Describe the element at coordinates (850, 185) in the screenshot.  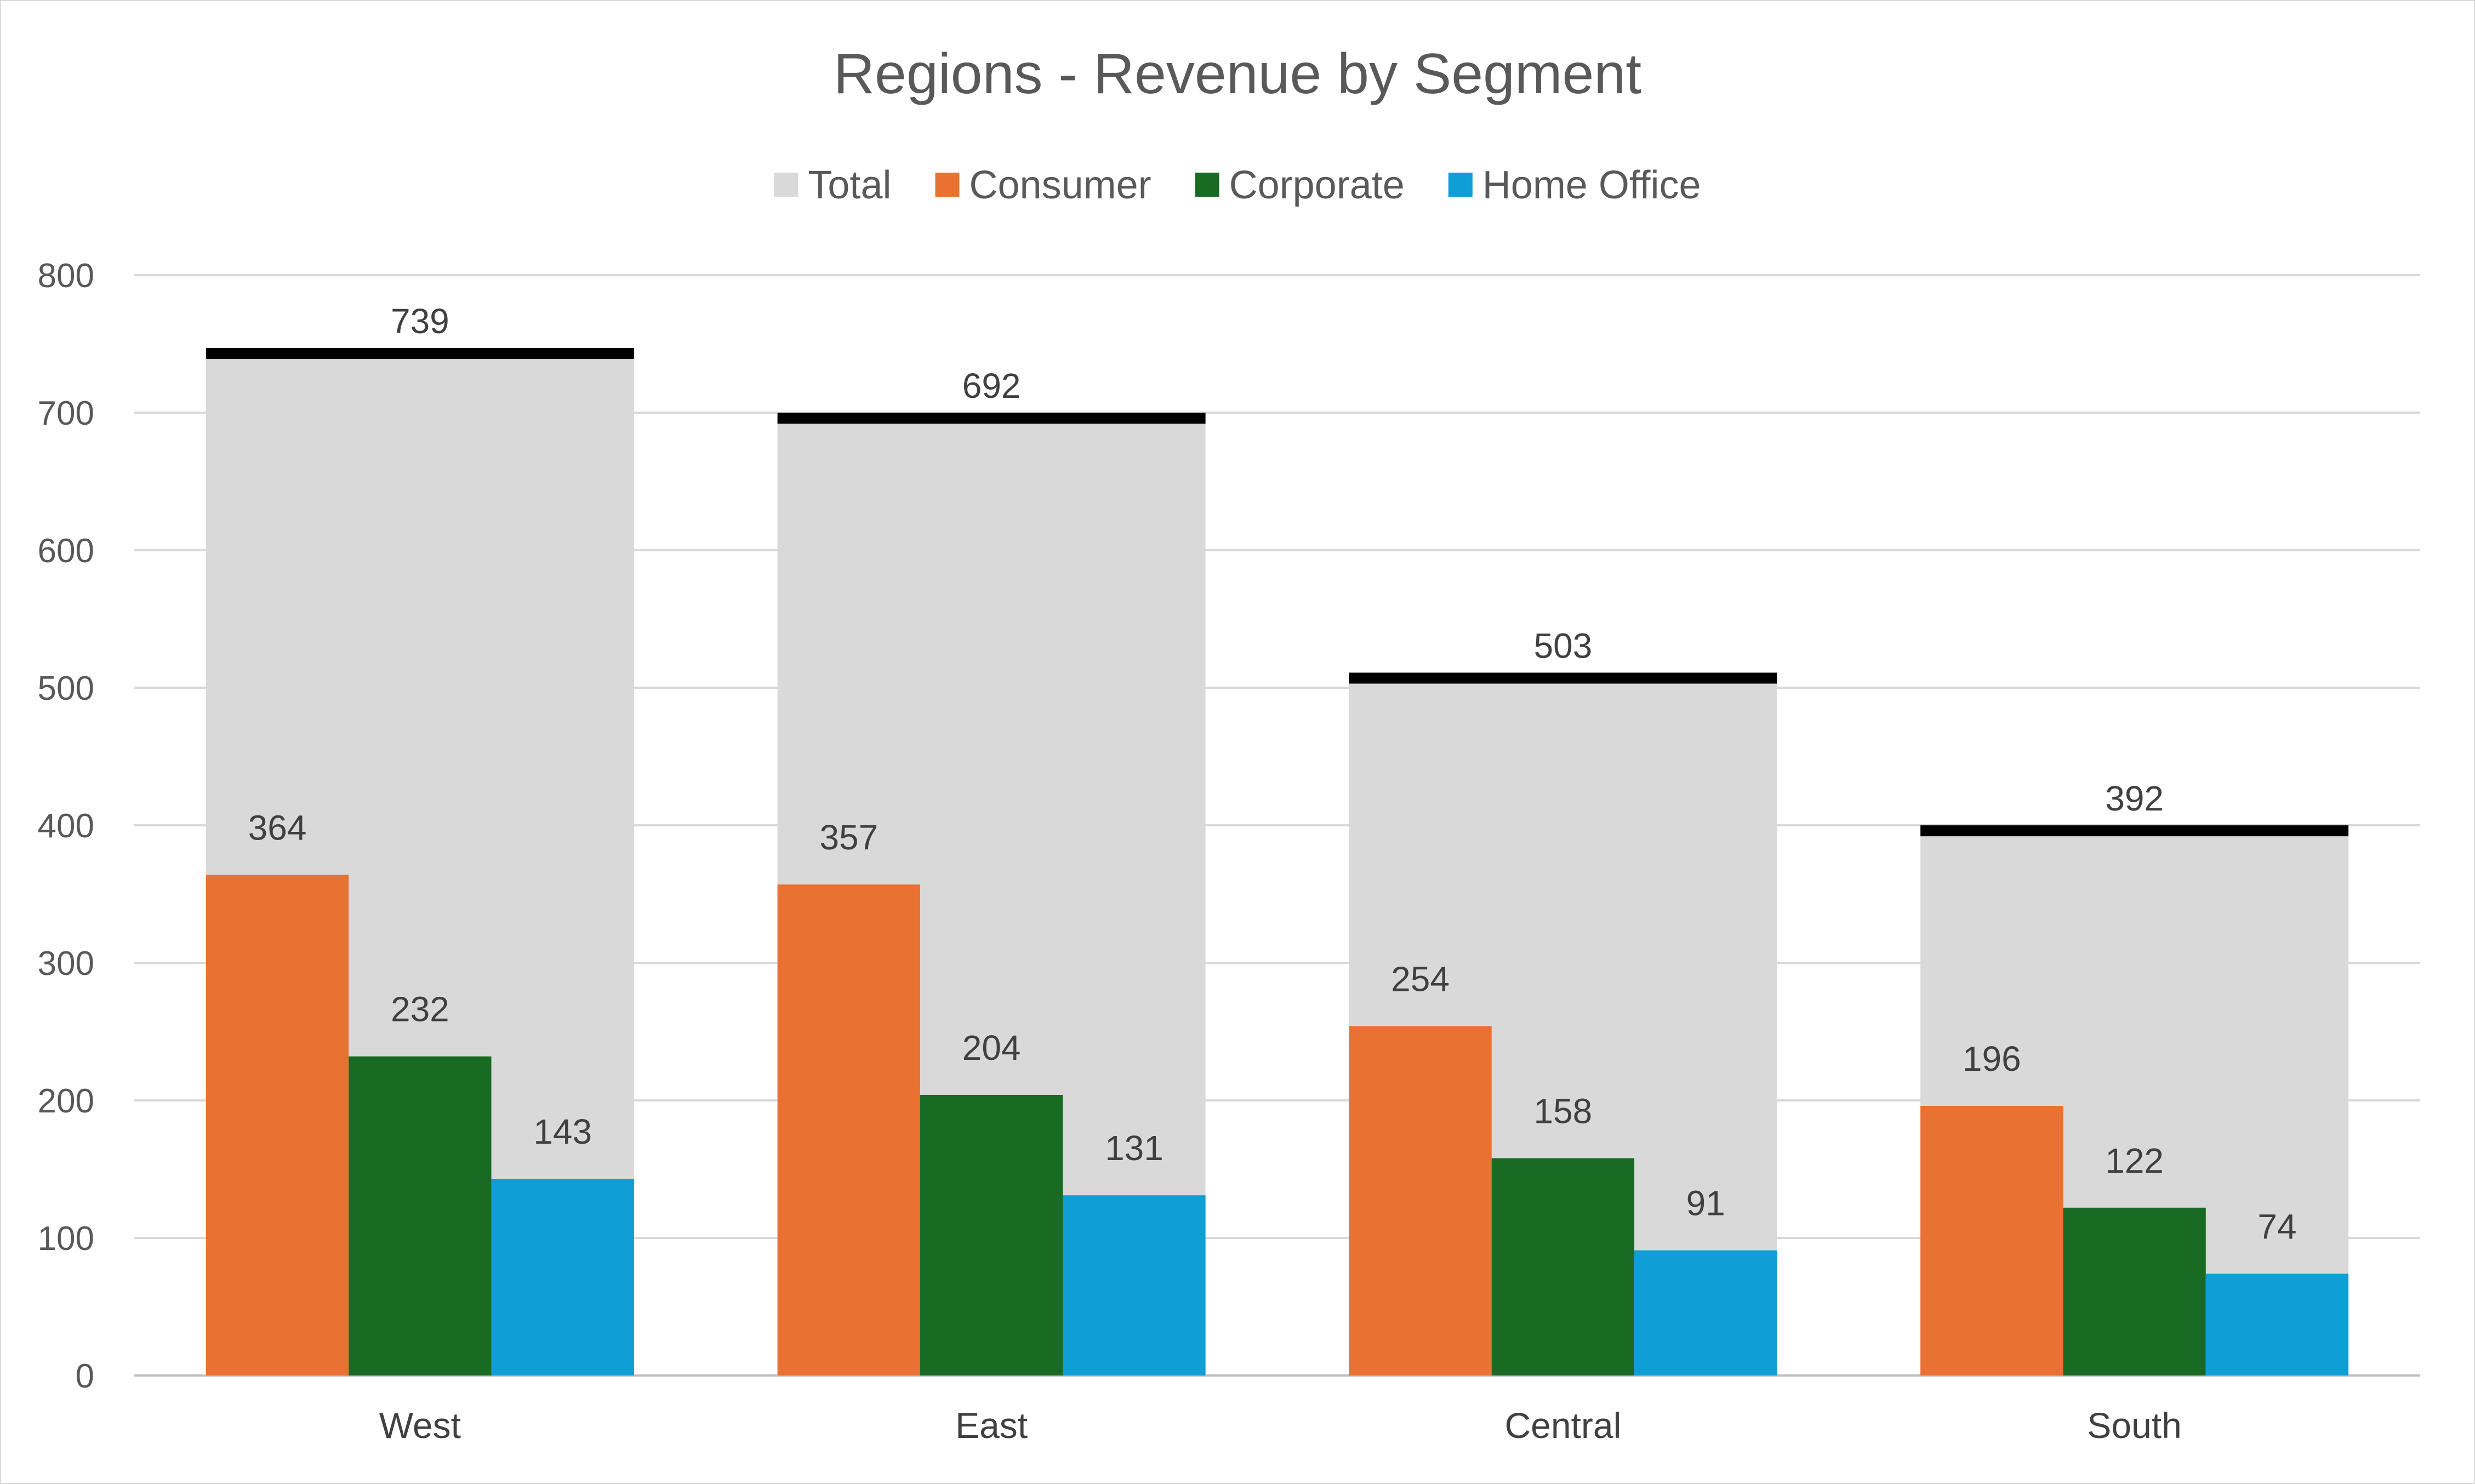
I see `legend-label: Total` at that location.